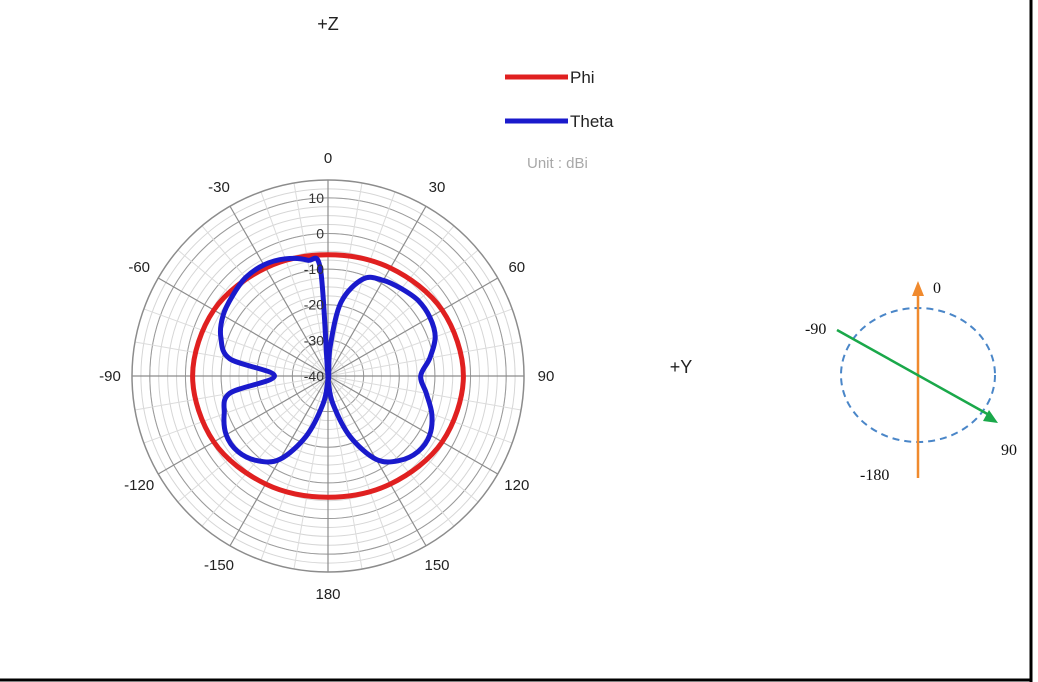  What do you see at coordinates (559, 120) in the screenshot?
I see `legend: Phi Theta Unit : dBi` at bounding box center [559, 120].